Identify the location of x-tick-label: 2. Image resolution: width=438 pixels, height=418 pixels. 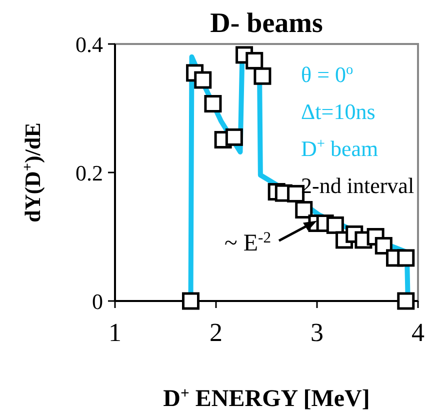
(216, 332).